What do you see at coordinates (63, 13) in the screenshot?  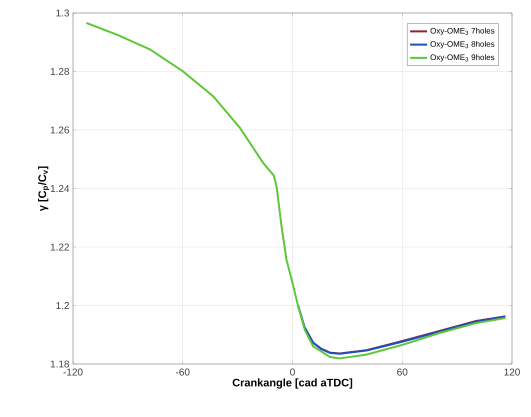 I see `y-tick-label: 1.3` at bounding box center [63, 13].